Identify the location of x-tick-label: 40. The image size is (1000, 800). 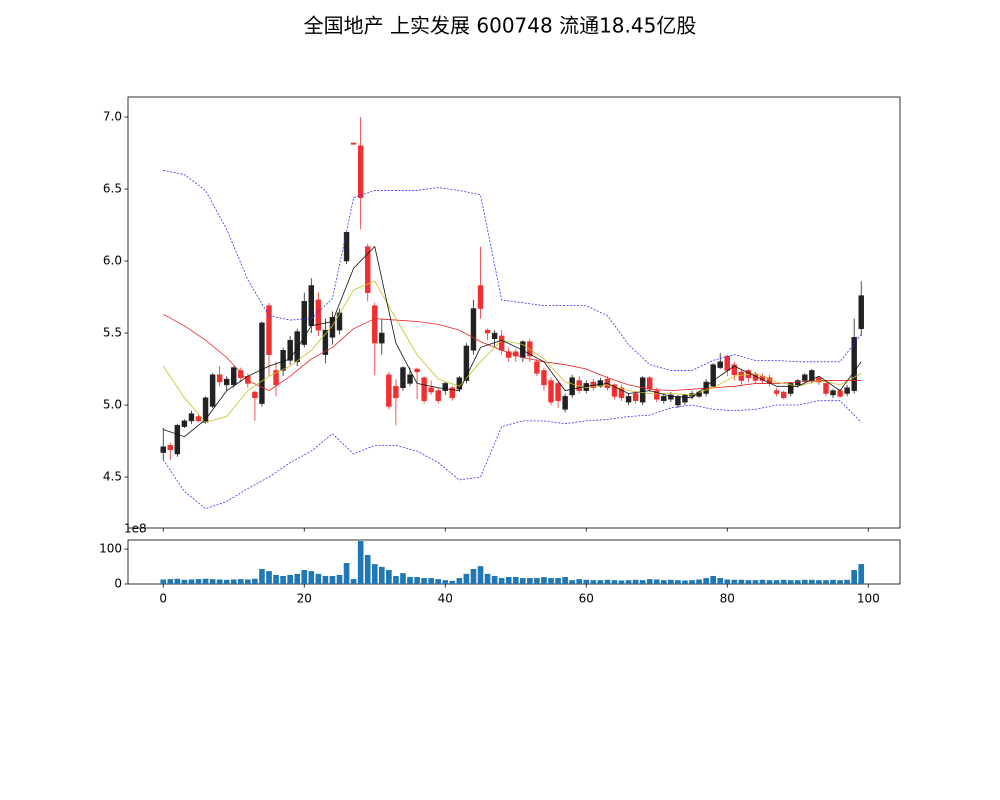
(445, 599).